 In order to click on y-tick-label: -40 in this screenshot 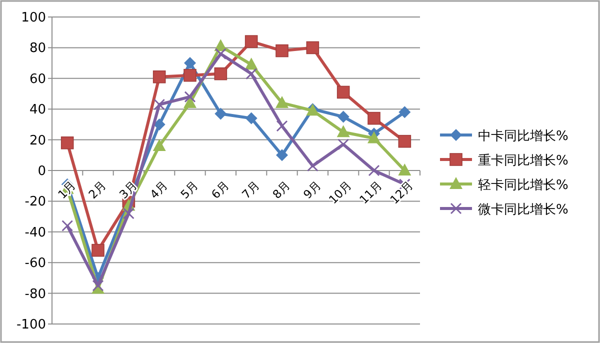, I will do `click(35, 232)`.